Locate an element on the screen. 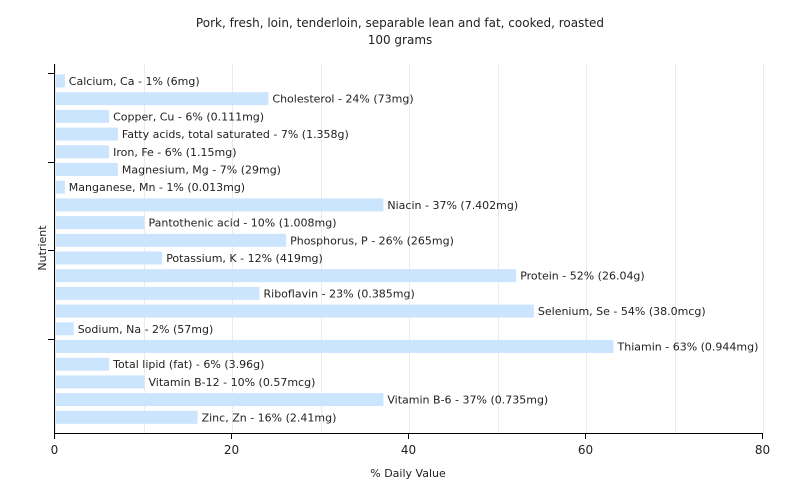 Image resolution: width=800 pixels, height=500 pixels. bar-label: Niacin - 37% (7.402mg) is located at coordinates (452, 205).